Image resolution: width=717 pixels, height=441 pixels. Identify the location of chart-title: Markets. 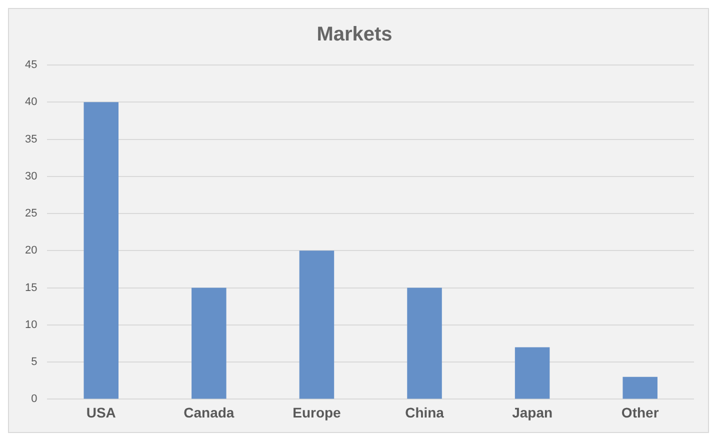
(354, 35).